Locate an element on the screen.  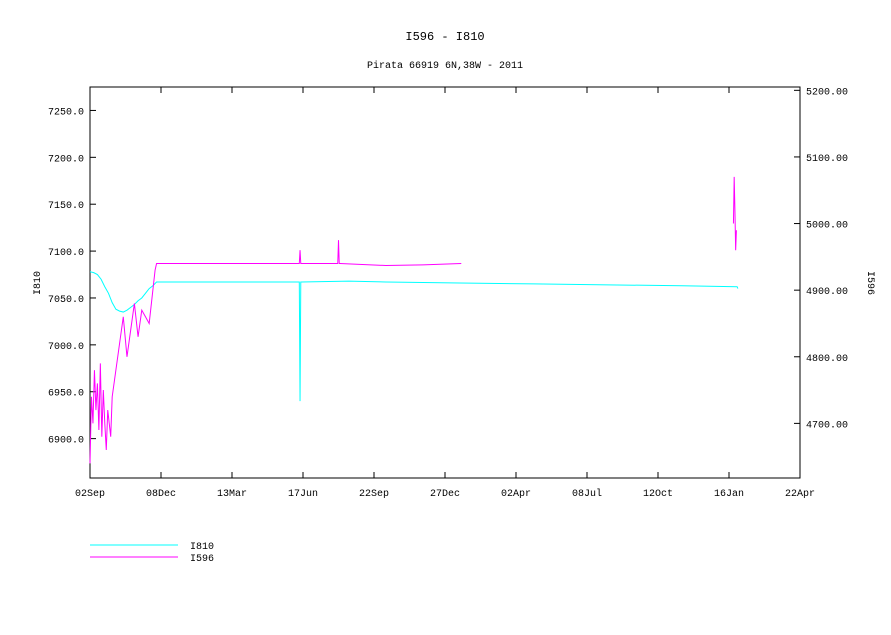
x-tick-label: 02Apr is located at coordinates (516, 494).